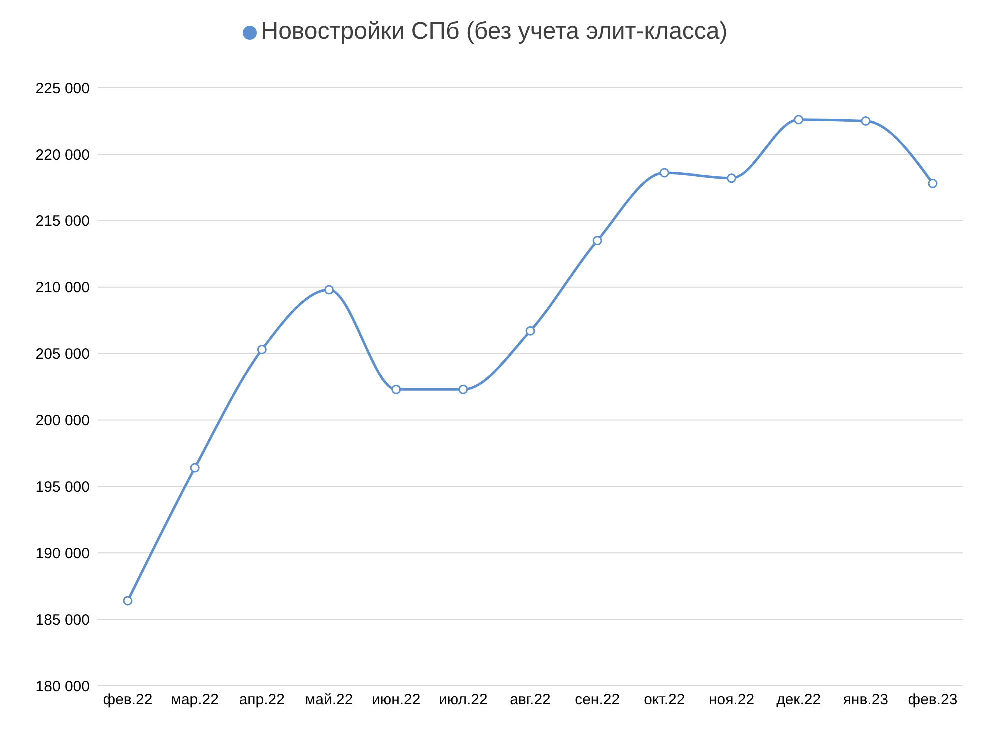  What do you see at coordinates (933, 700) in the screenshot?
I see `x-tick-label: фев.23` at bounding box center [933, 700].